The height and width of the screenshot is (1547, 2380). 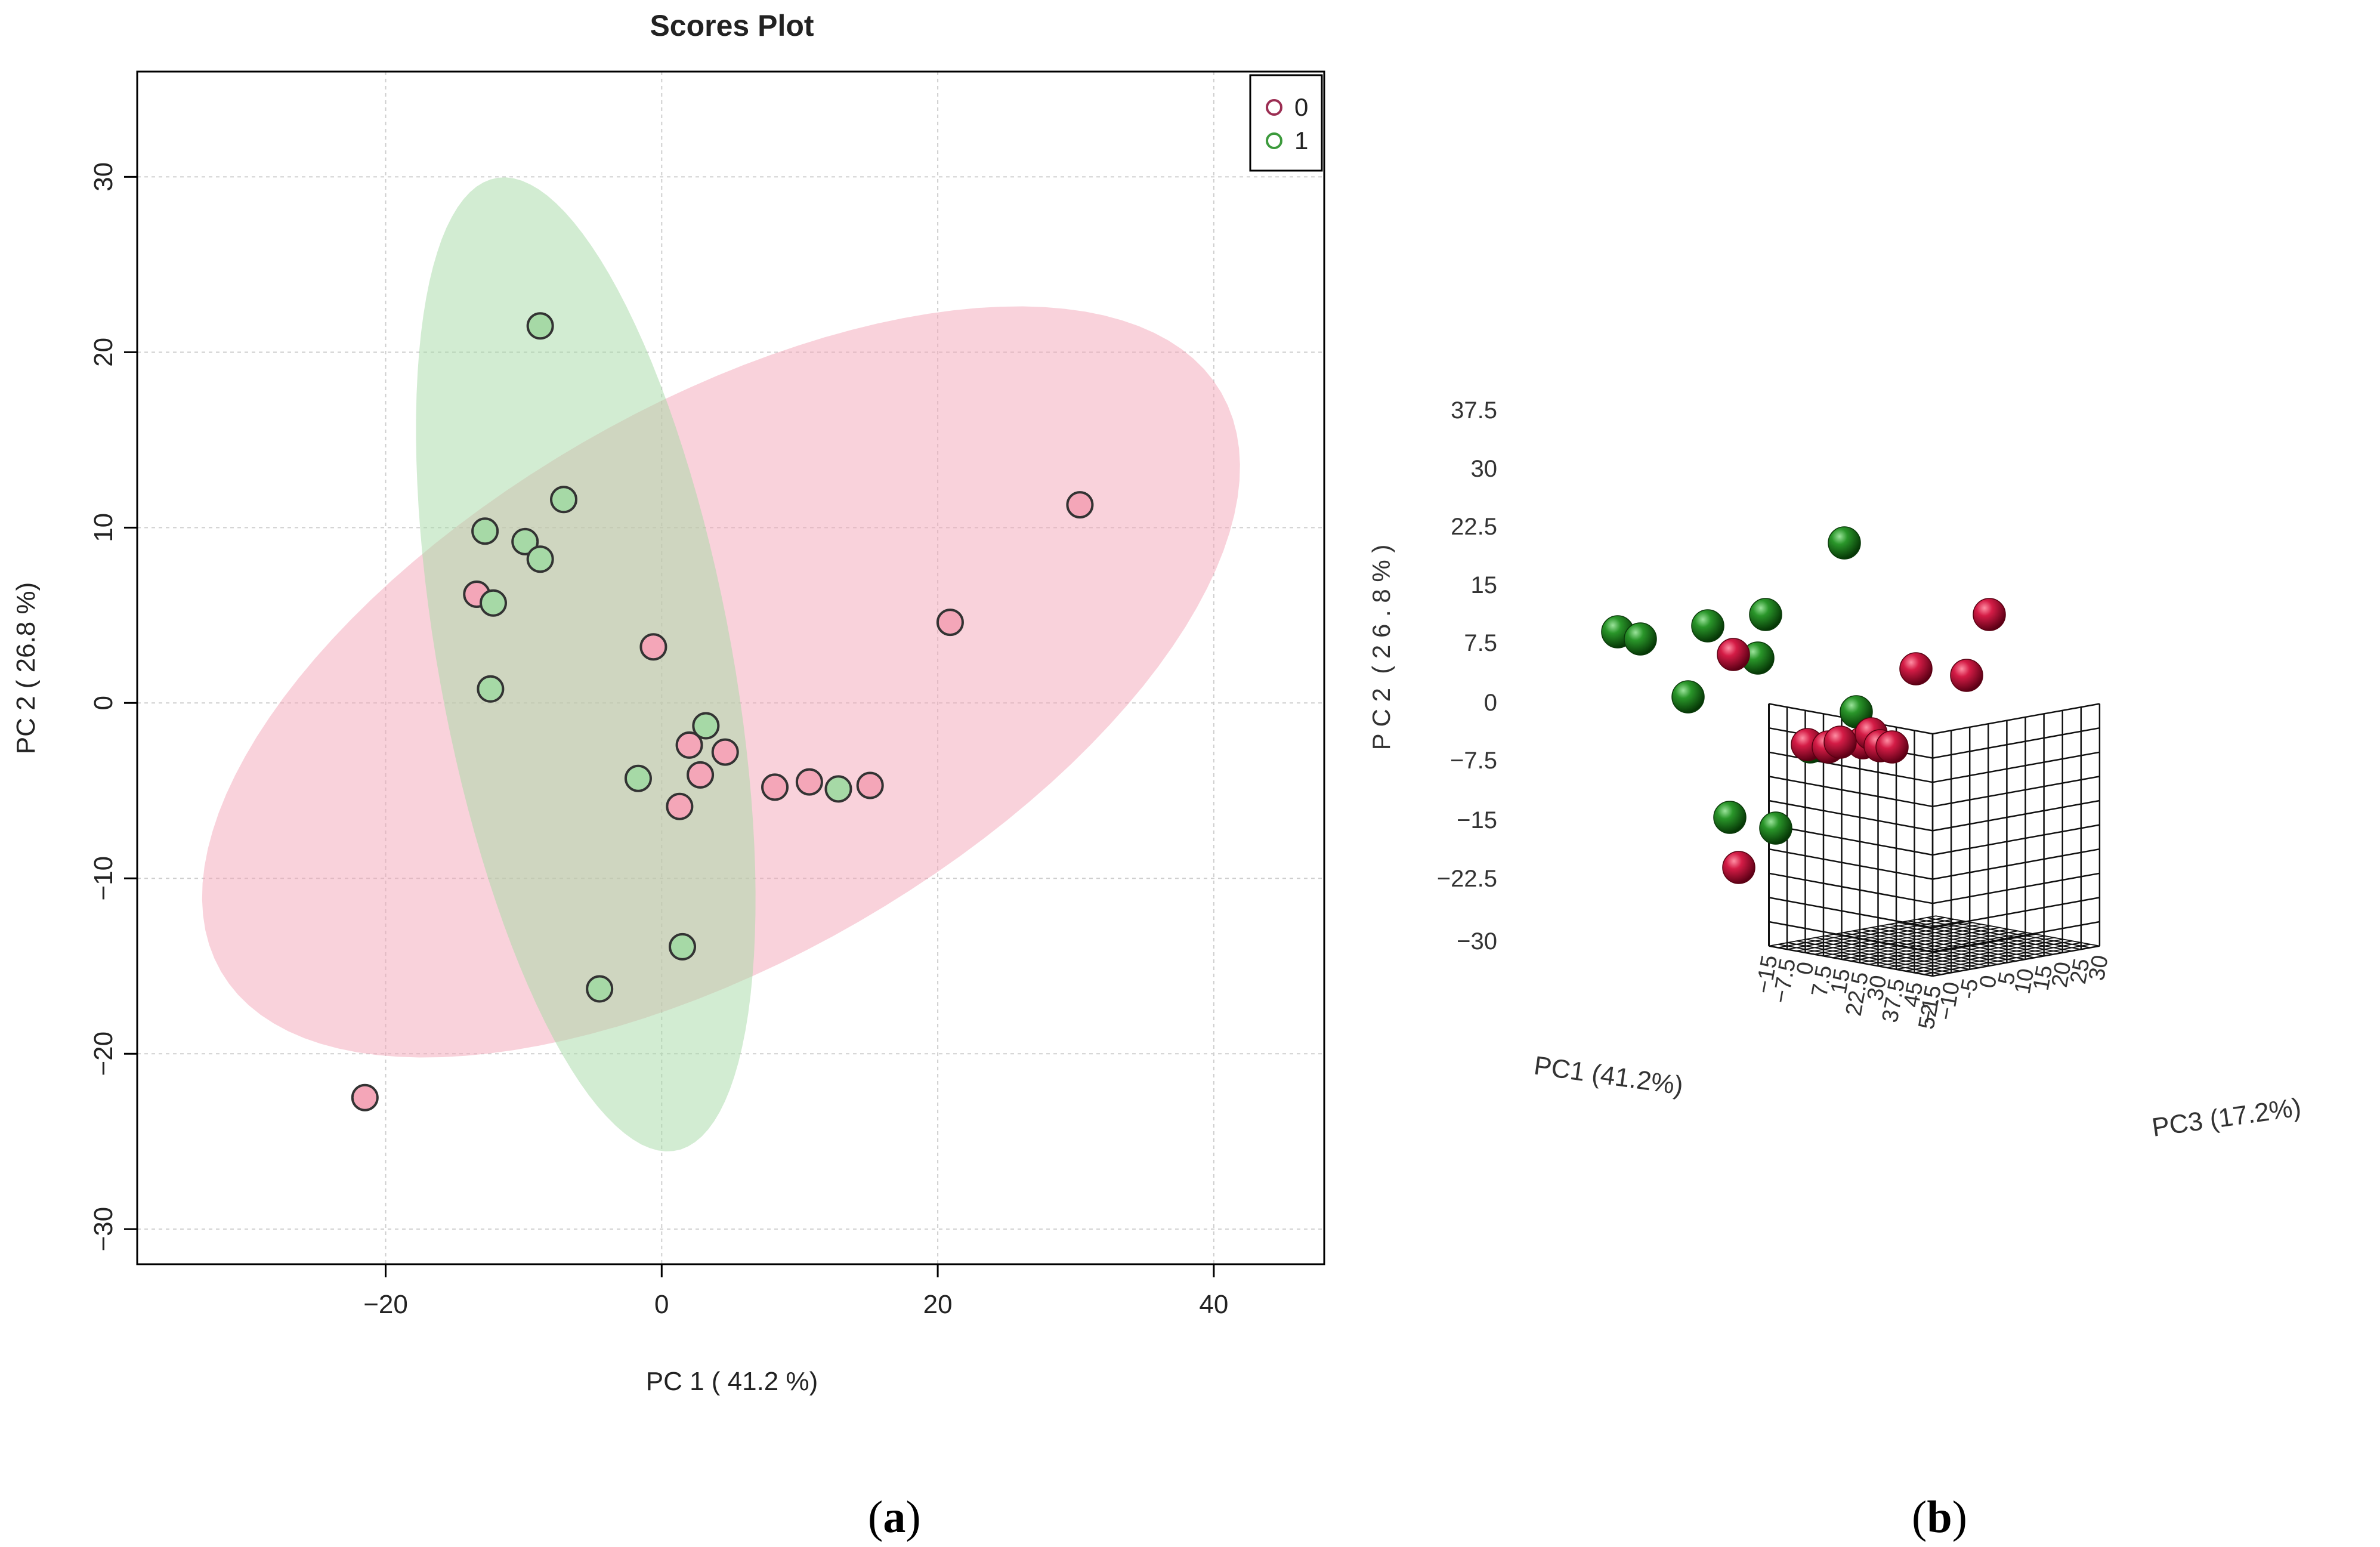 What do you see at coordinates (2098, 968) in the screenshot?
I see `3d-z-tick-label: 30` at bounding box center [2098, 968].